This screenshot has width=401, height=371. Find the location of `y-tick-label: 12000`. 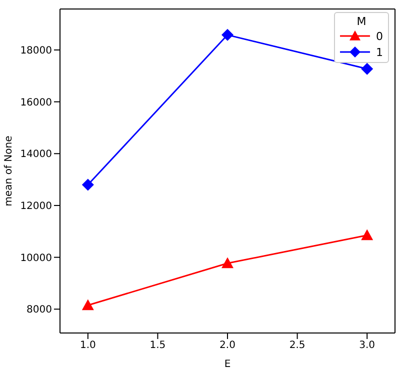

y-tick-label: 12000 is located at coordinates (36, 206).